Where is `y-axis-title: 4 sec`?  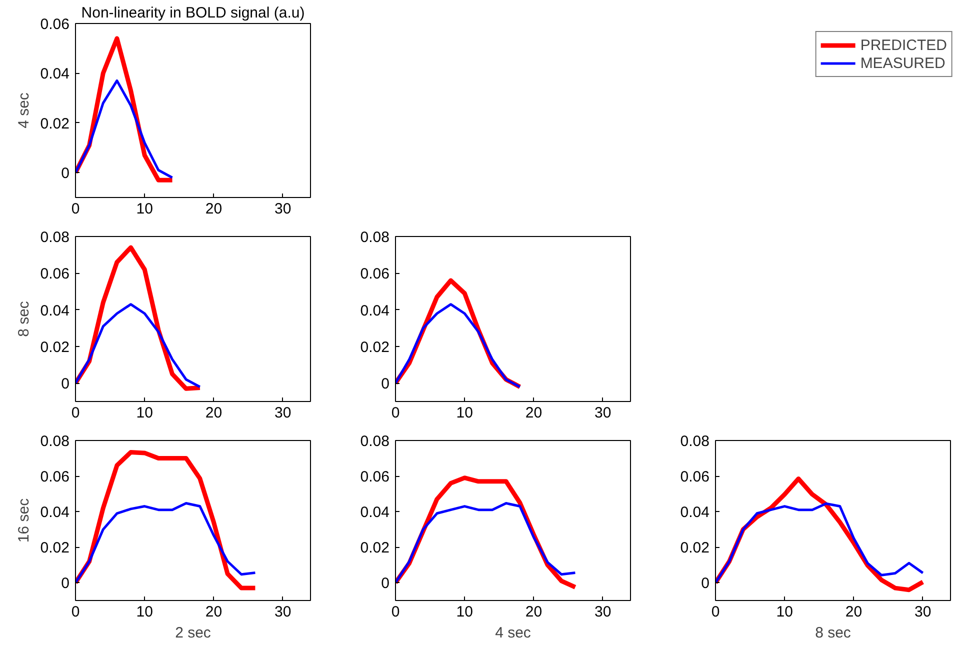 y-axis-title: 4 sec is located at coordinates (23, 110).